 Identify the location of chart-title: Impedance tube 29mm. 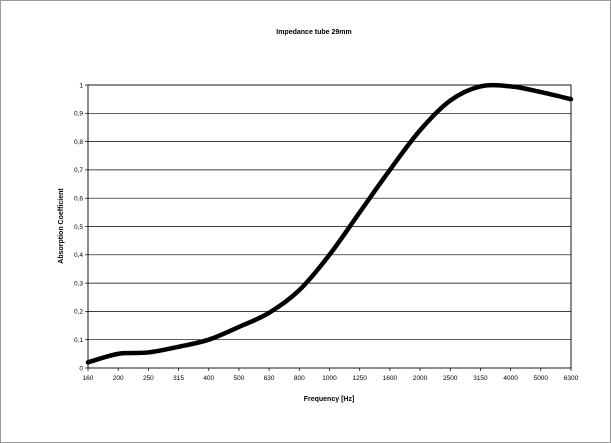
(313, 32).